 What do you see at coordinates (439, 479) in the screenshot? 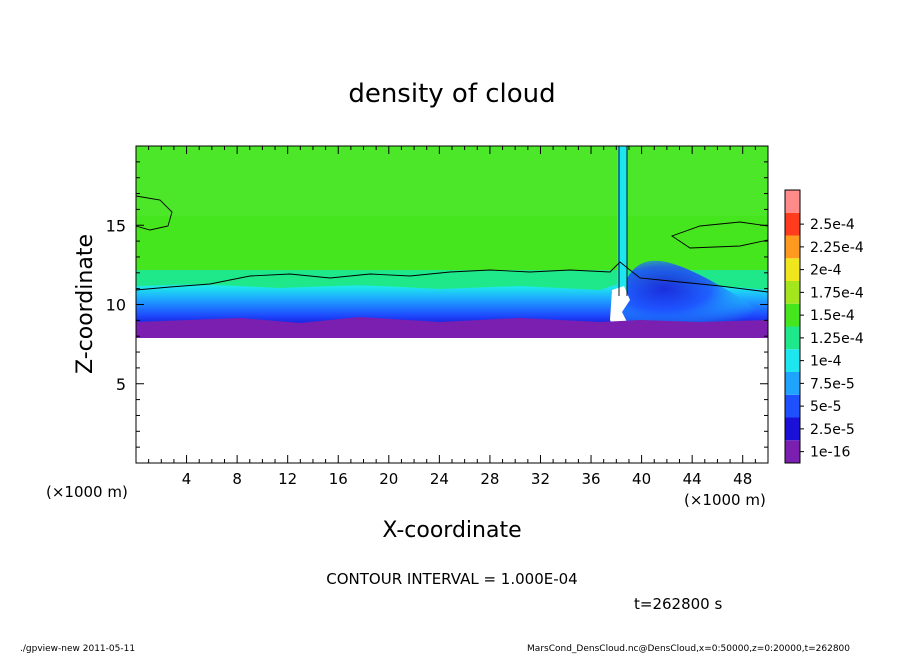
I see `x-tick-label: 24` at bounding box center [439, 479].